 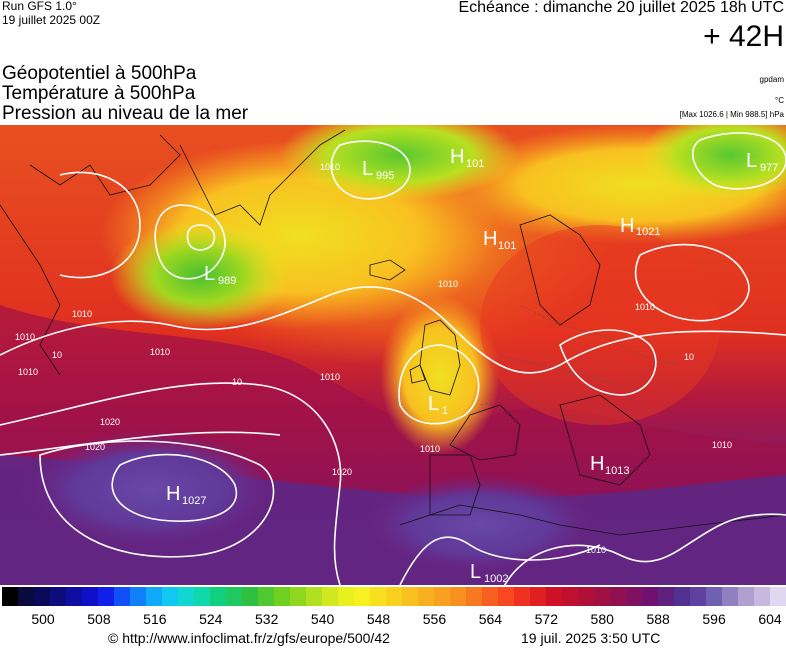 What do you see at coordinates (714, 619) in the screenshot?
I see `scale-tick-label: 596` at bounding box center [714, 619].